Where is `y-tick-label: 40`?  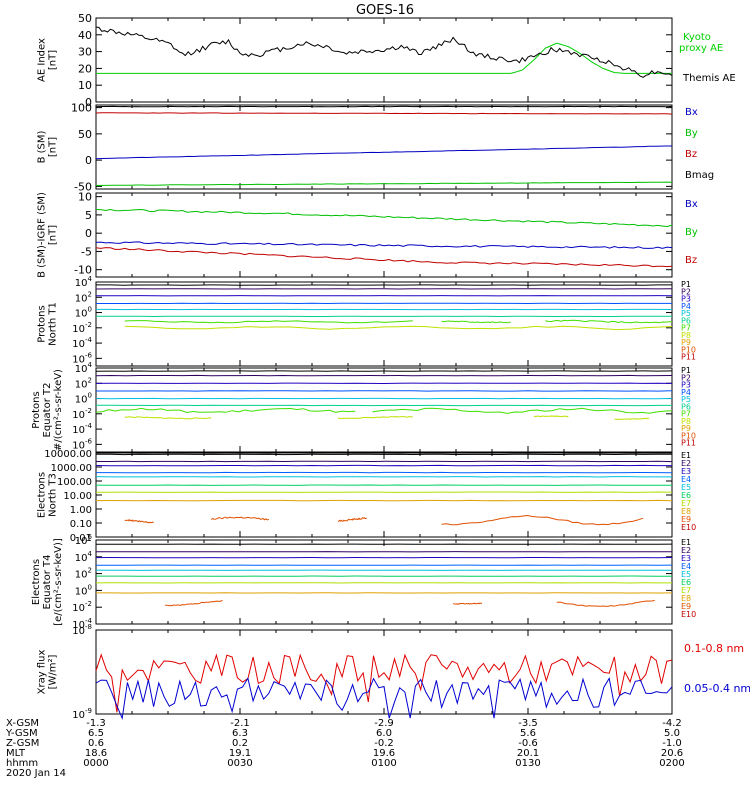 y-tick-label: 40 is located at coordinates (85, 35).